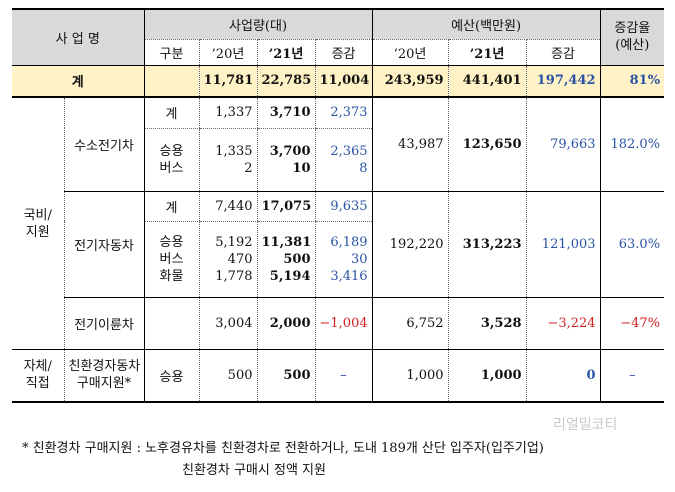 The width and height of the screenshot is (675, 492). What do you see at coordinates (171, 323) in the screenshot?
I see `two-wheel-gubun` at bounding box center [171, 323].